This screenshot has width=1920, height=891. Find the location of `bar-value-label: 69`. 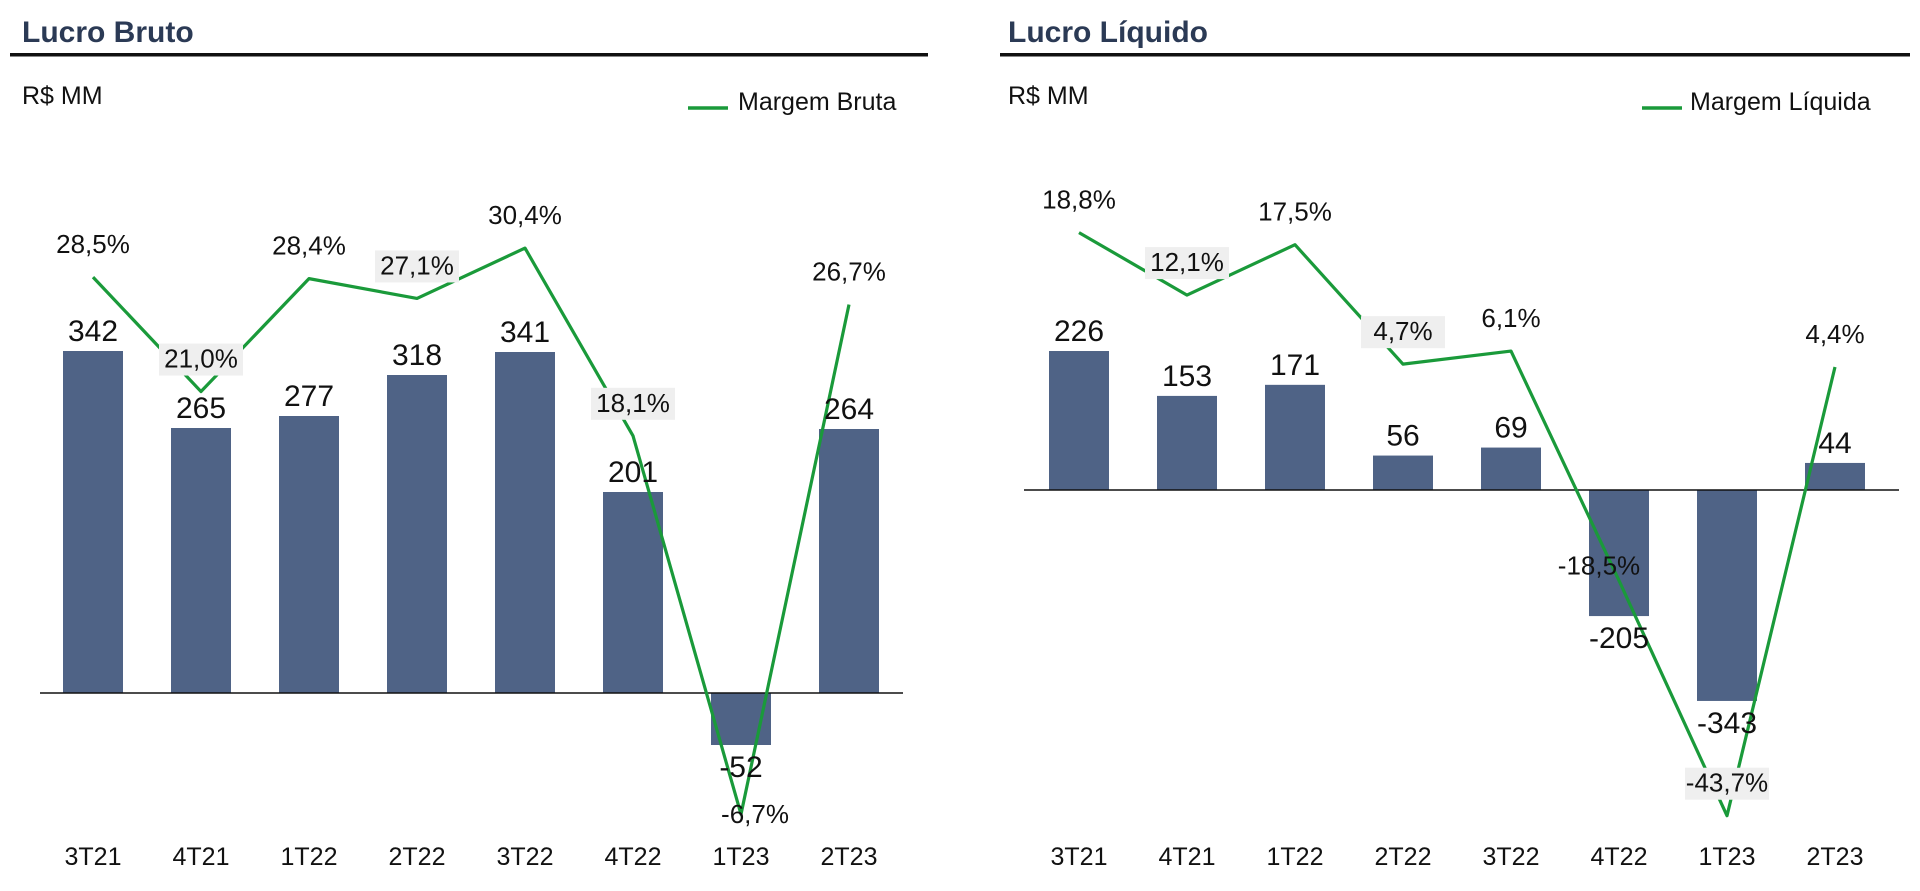

bar-value-label: 69 is located at coordinates (1510, 428).